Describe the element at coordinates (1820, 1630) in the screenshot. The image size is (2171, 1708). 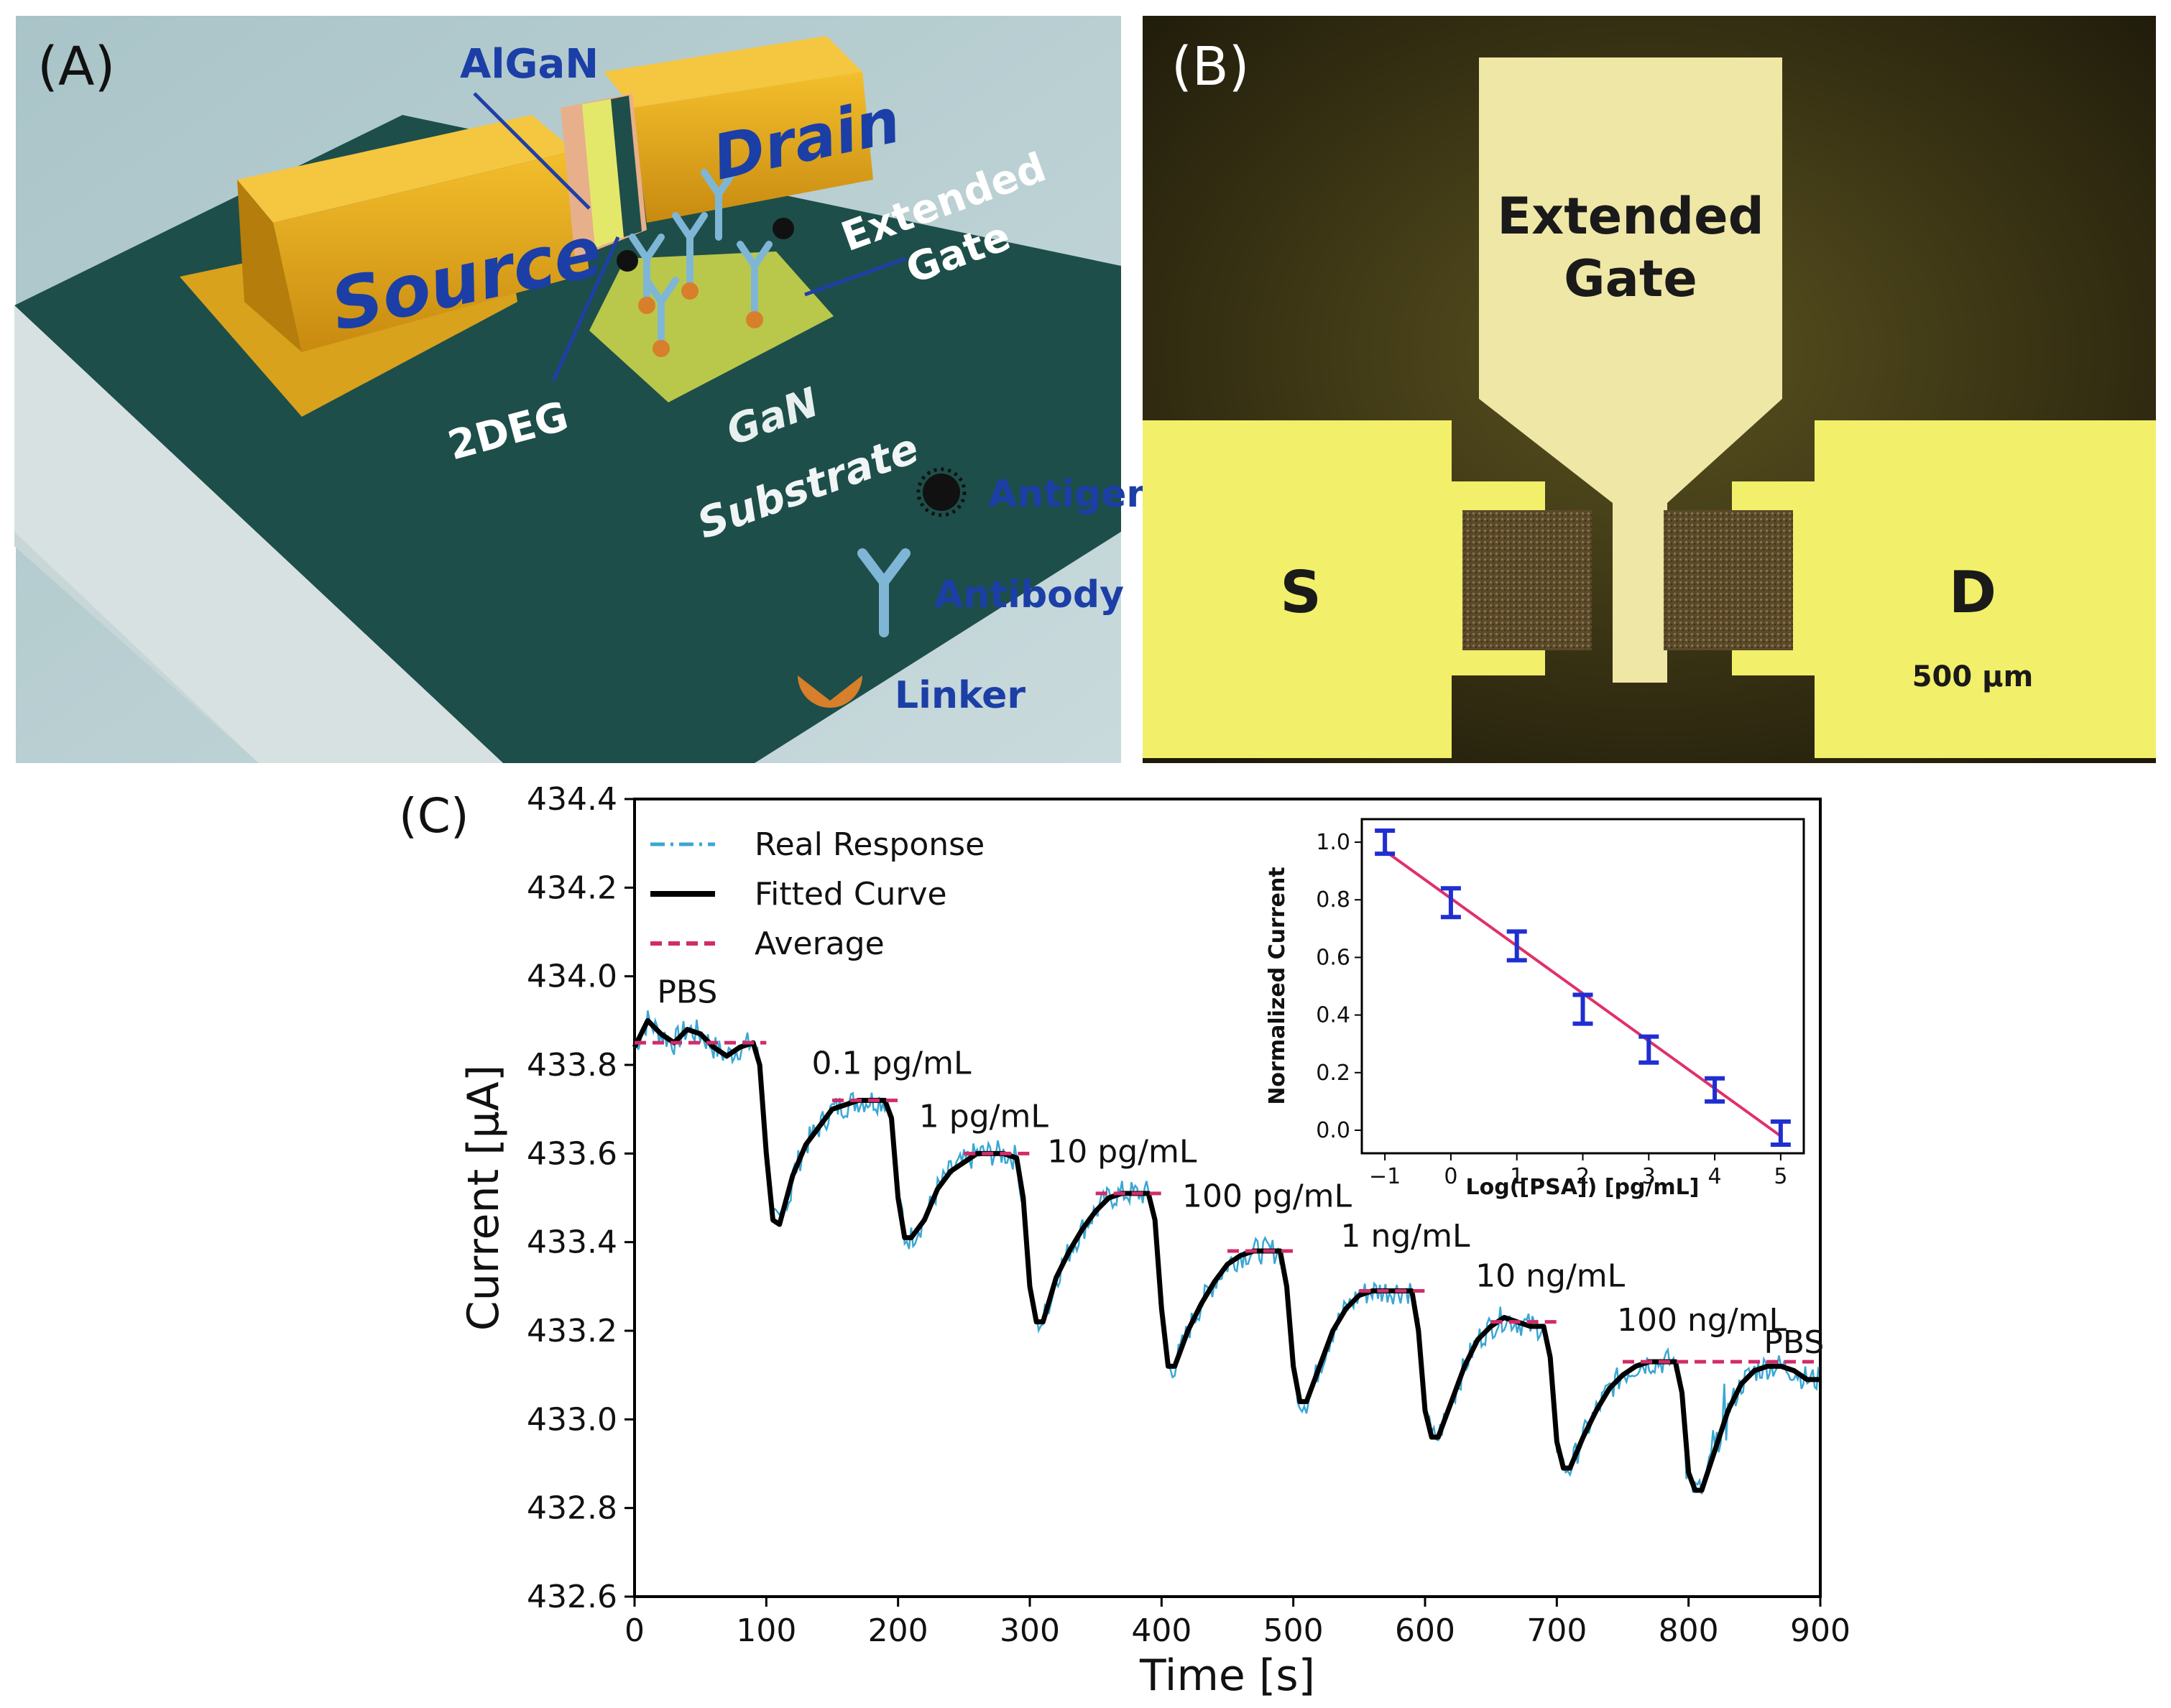
I see `x-tick-label: 900` at that location.